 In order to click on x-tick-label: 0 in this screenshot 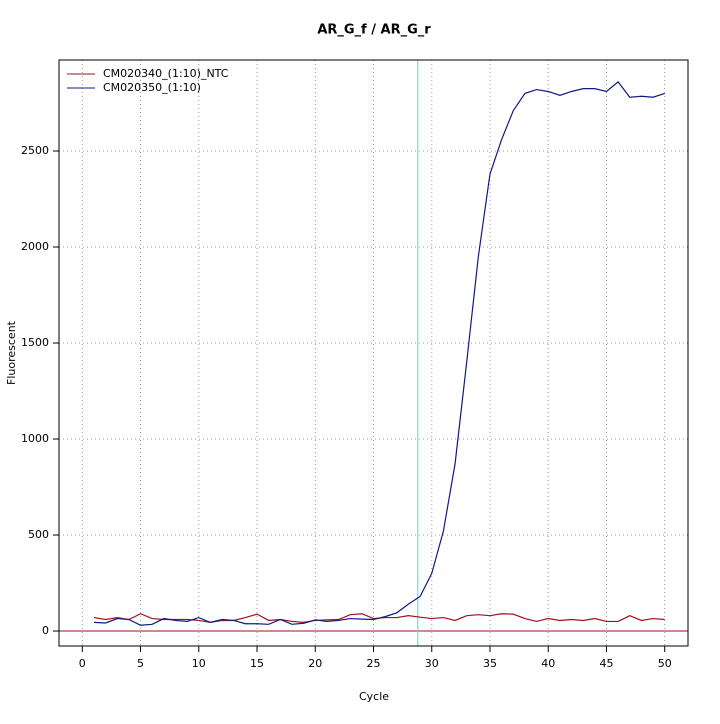, I will do `click(82, 663)`.